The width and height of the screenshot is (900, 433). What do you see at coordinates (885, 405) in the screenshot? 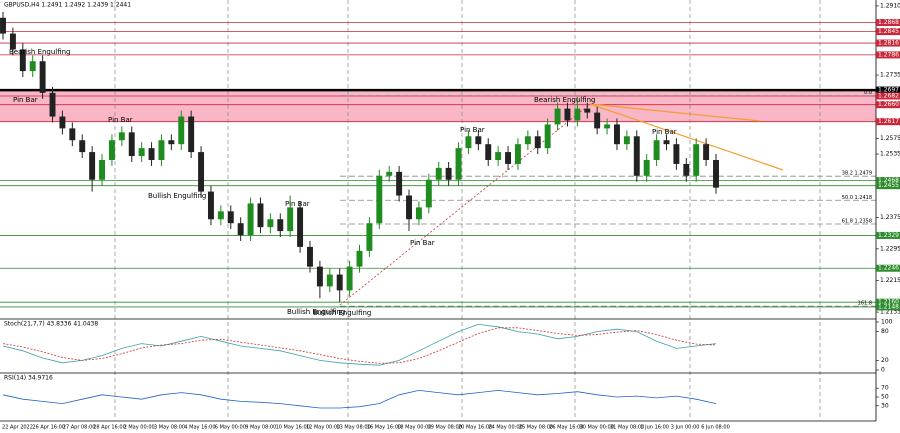
I see `panel-tick-label: 30` at bounding box center [885, 405].